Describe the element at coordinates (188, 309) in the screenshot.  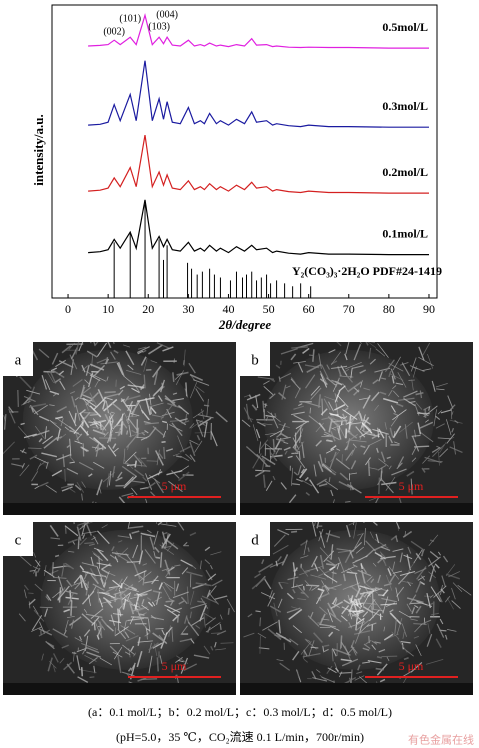
I see `x-tick-label: 30` at that location.